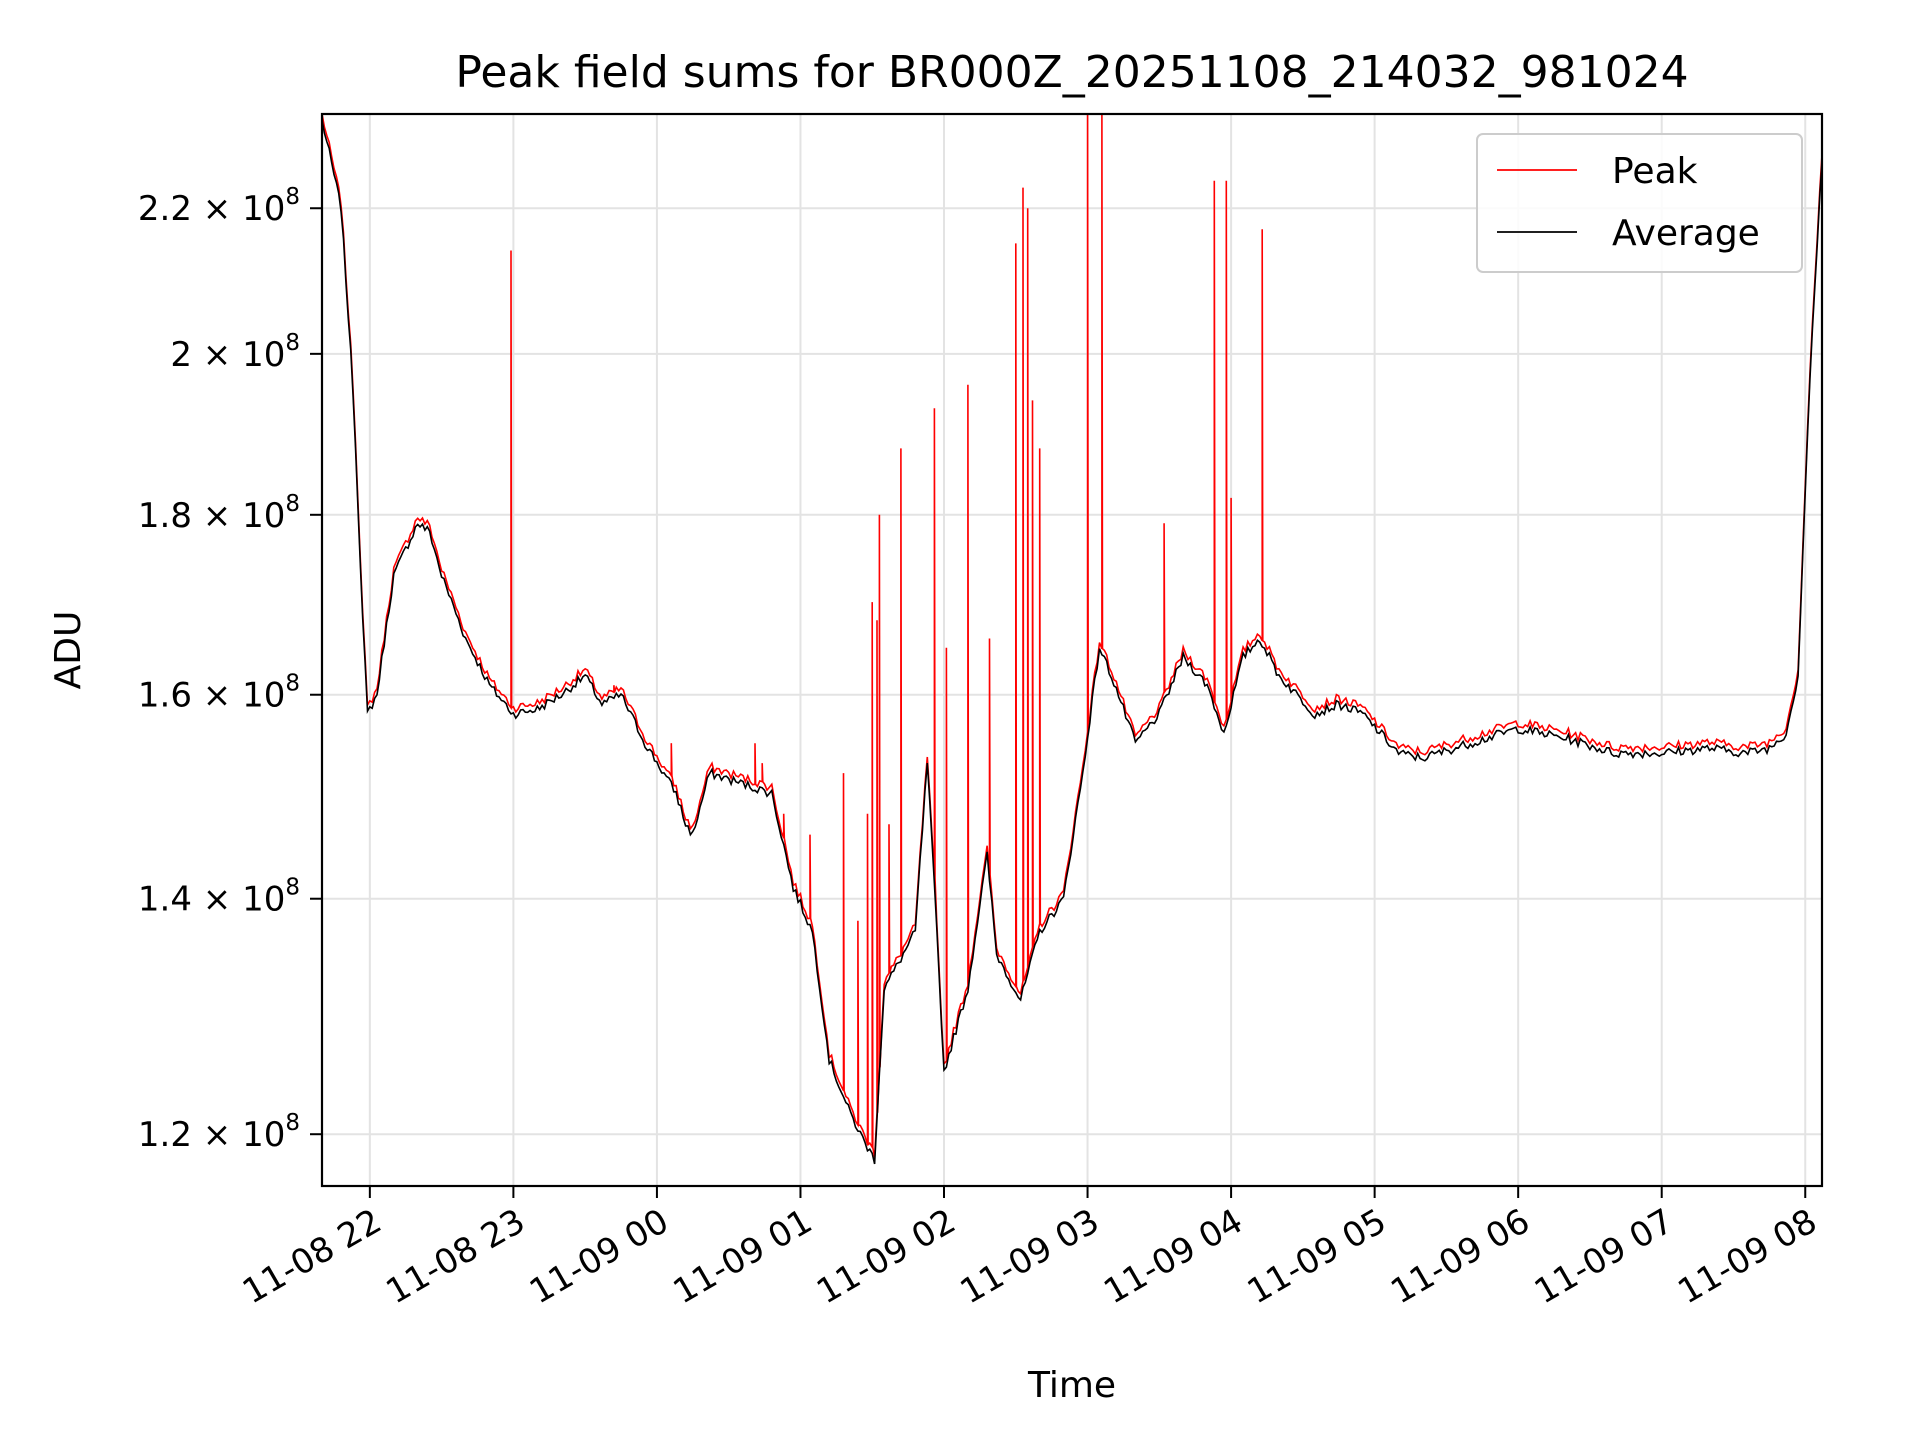 The image size is (1920, 1440). I want to click on y-tick-label: 1.4 × 108, so click(219, 897).